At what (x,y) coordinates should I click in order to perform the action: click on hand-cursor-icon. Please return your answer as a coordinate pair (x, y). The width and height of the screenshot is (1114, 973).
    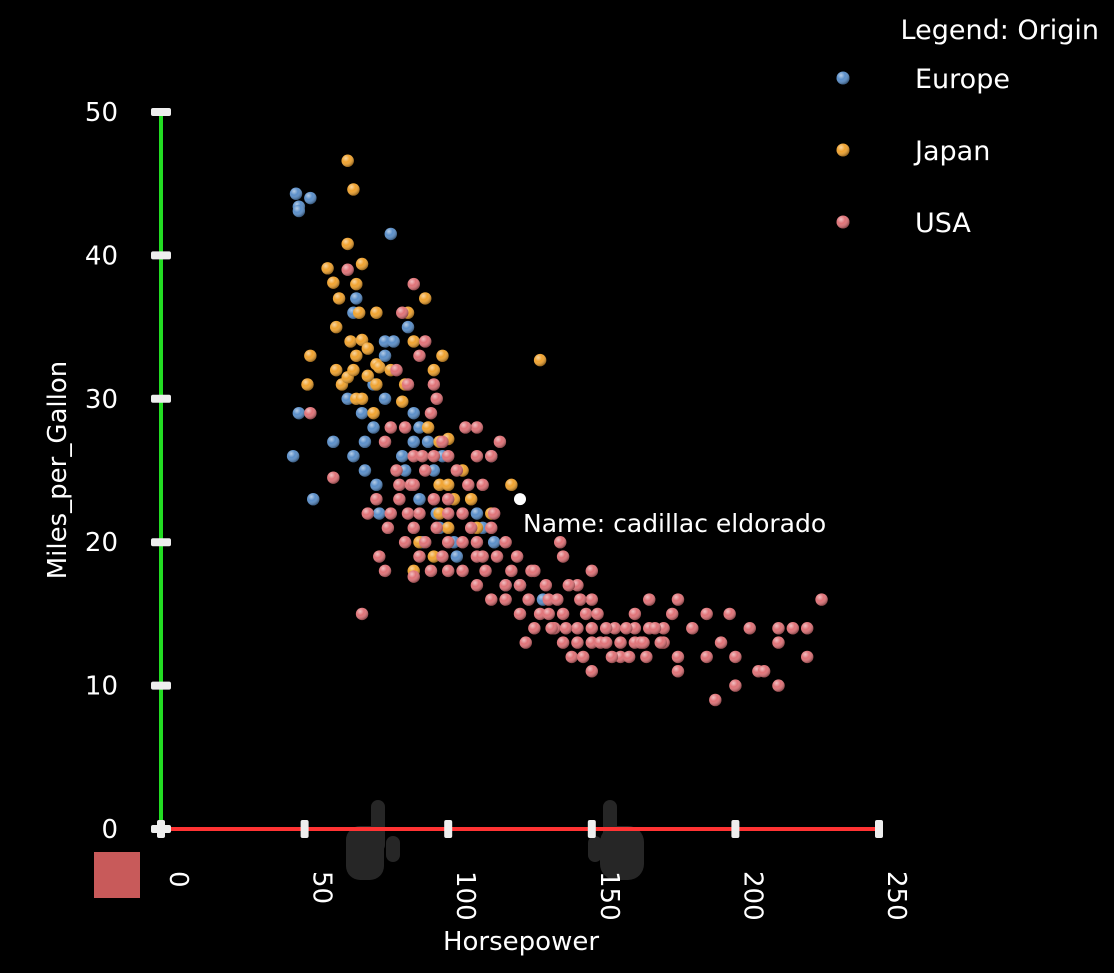
    Looking at the image, I should click on (616, 840).